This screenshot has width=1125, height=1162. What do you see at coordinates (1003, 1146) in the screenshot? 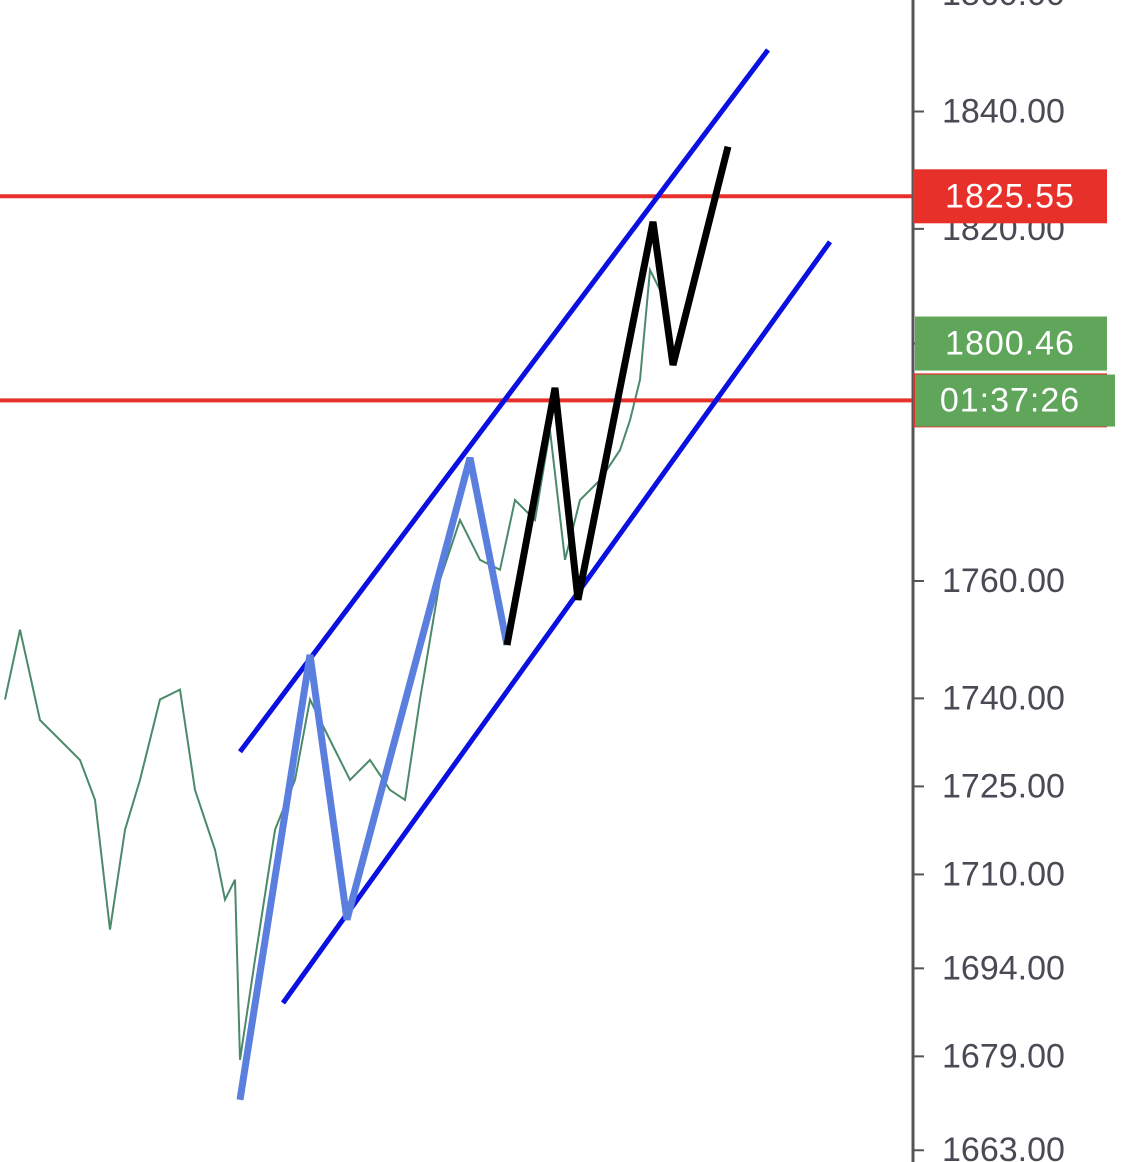
I see `y-tick-label: 1663.00` at bounding box center [1003, 1146].